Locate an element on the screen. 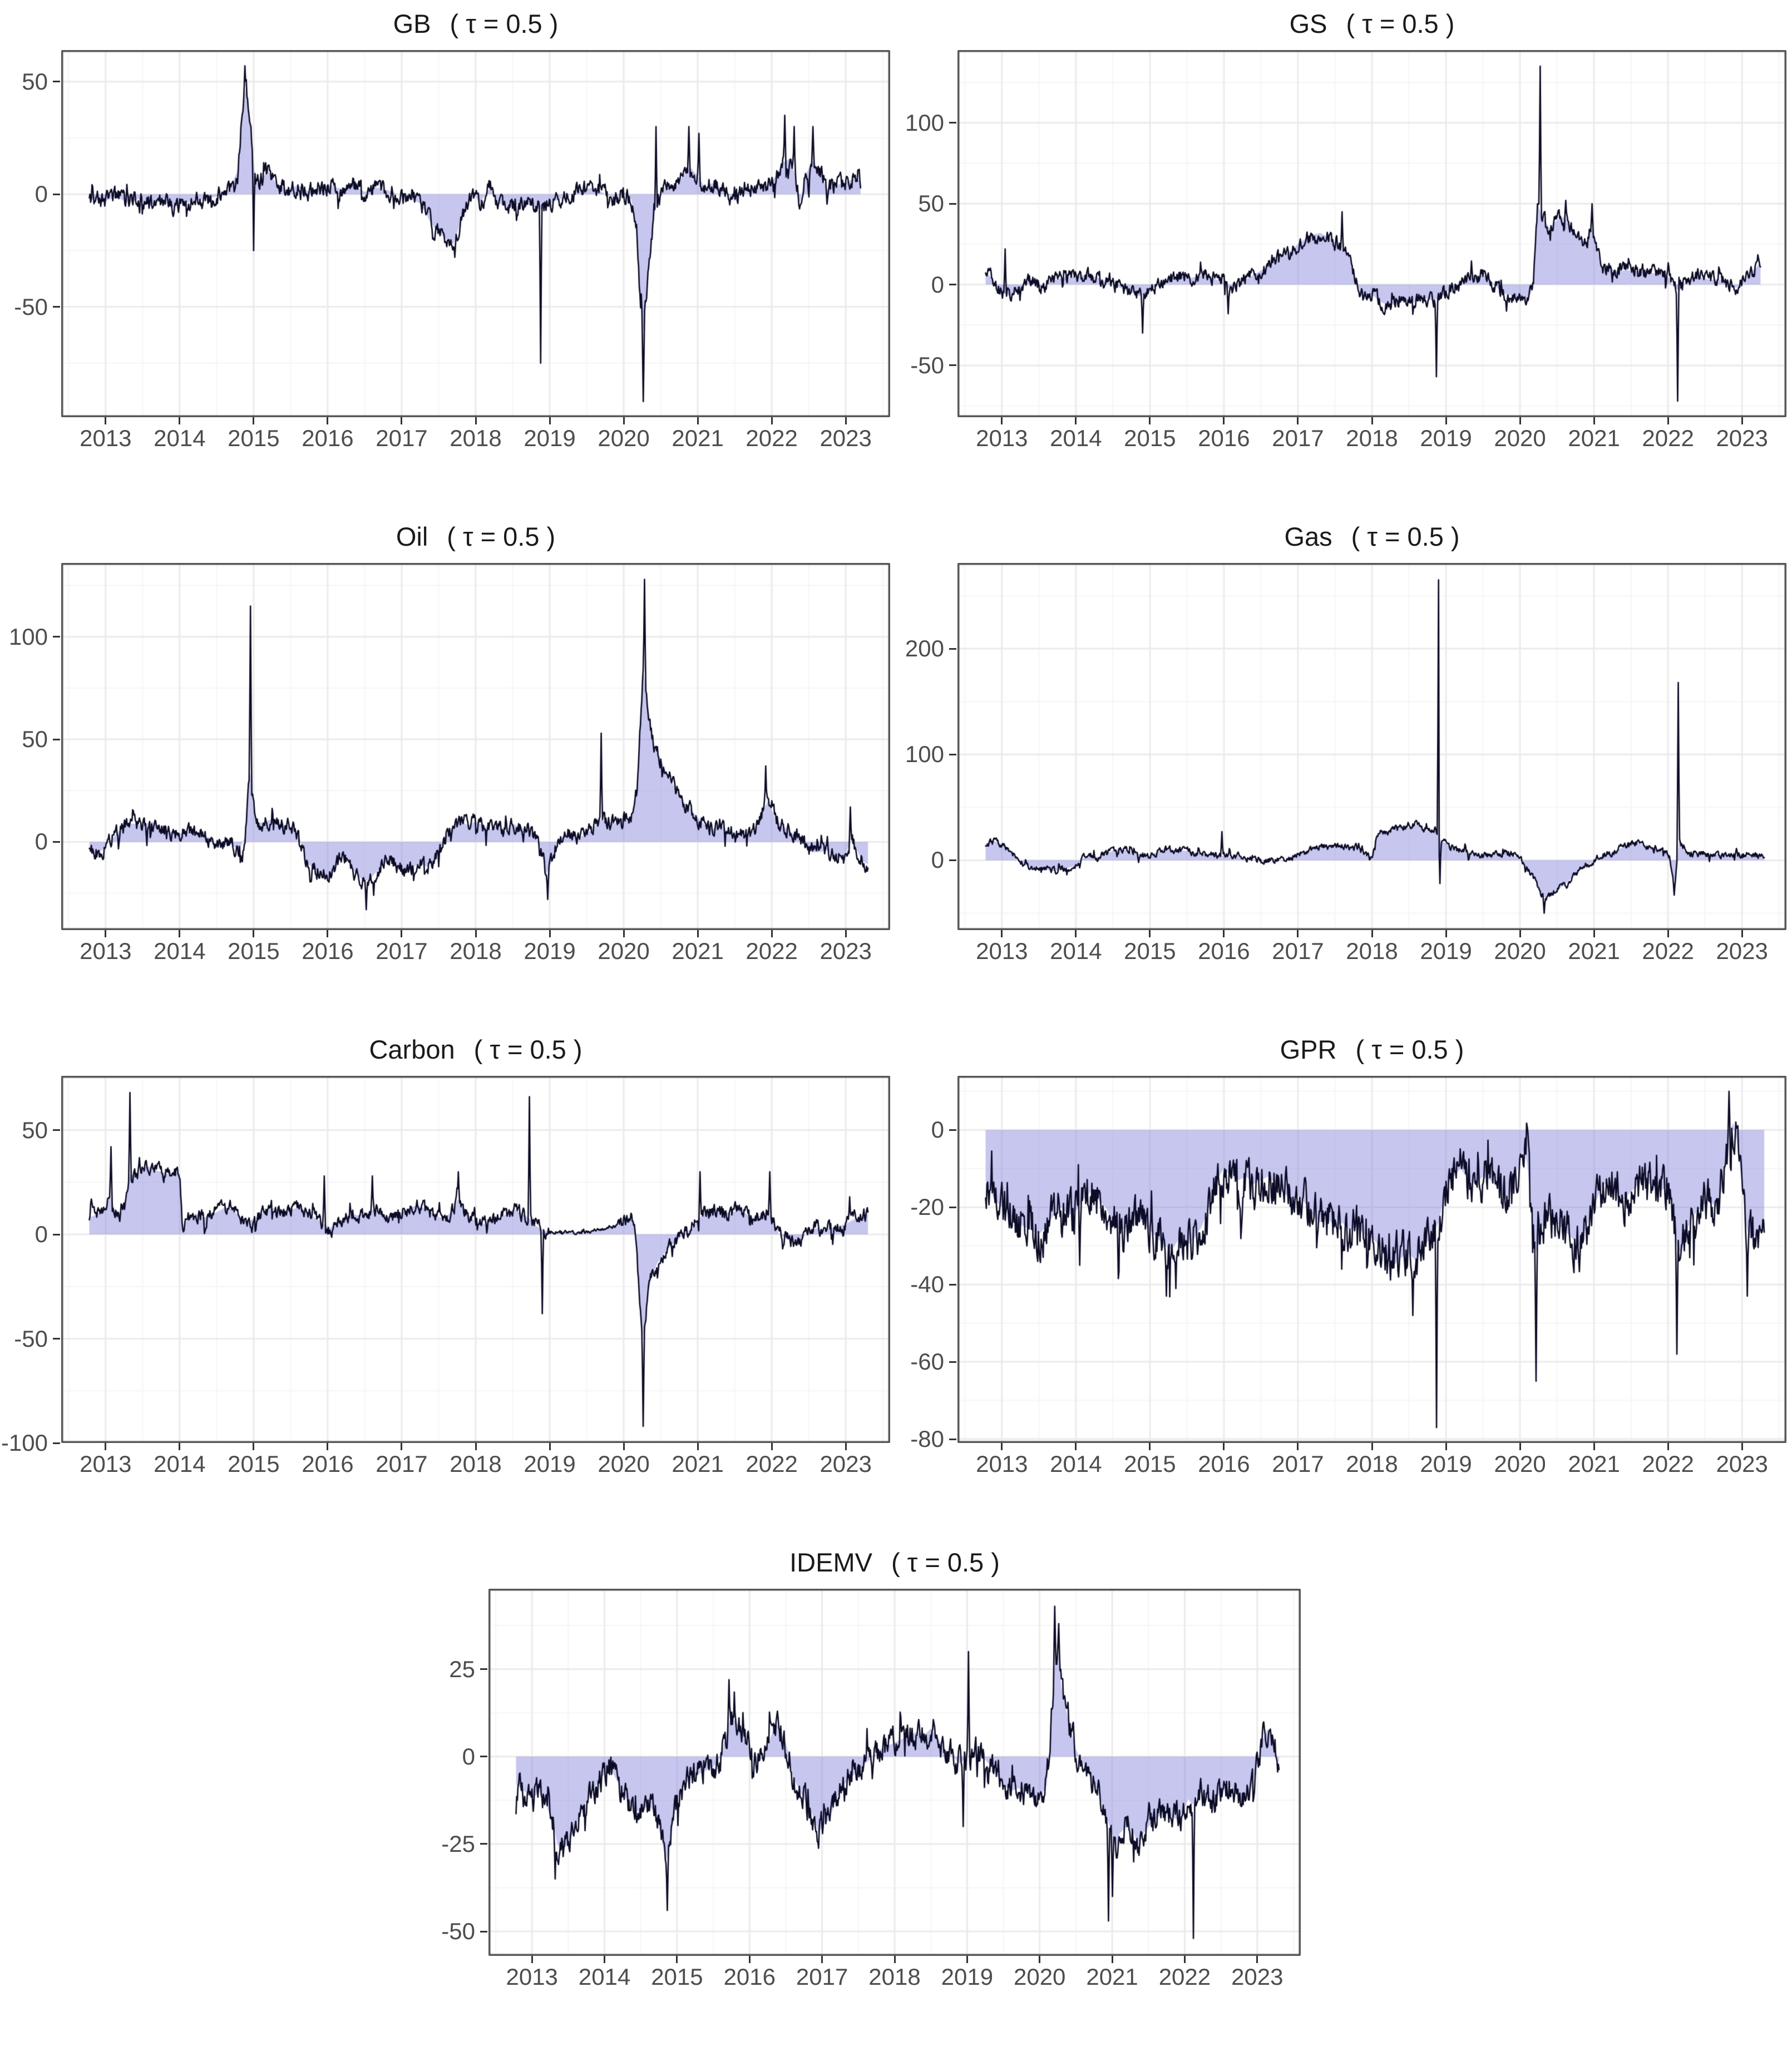 This screenshot has height=2056, width=1792. chart-canvas-gs is located at coordinates (1371, 233).